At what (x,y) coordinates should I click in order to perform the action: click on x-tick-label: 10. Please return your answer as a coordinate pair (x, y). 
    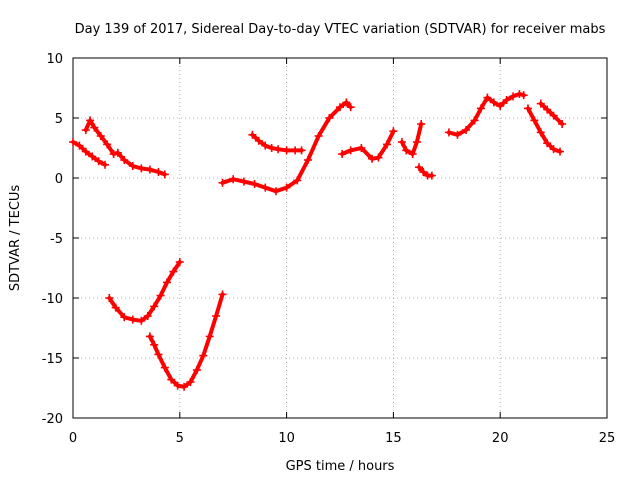
    Looking at the image, I should click on (286, 438).